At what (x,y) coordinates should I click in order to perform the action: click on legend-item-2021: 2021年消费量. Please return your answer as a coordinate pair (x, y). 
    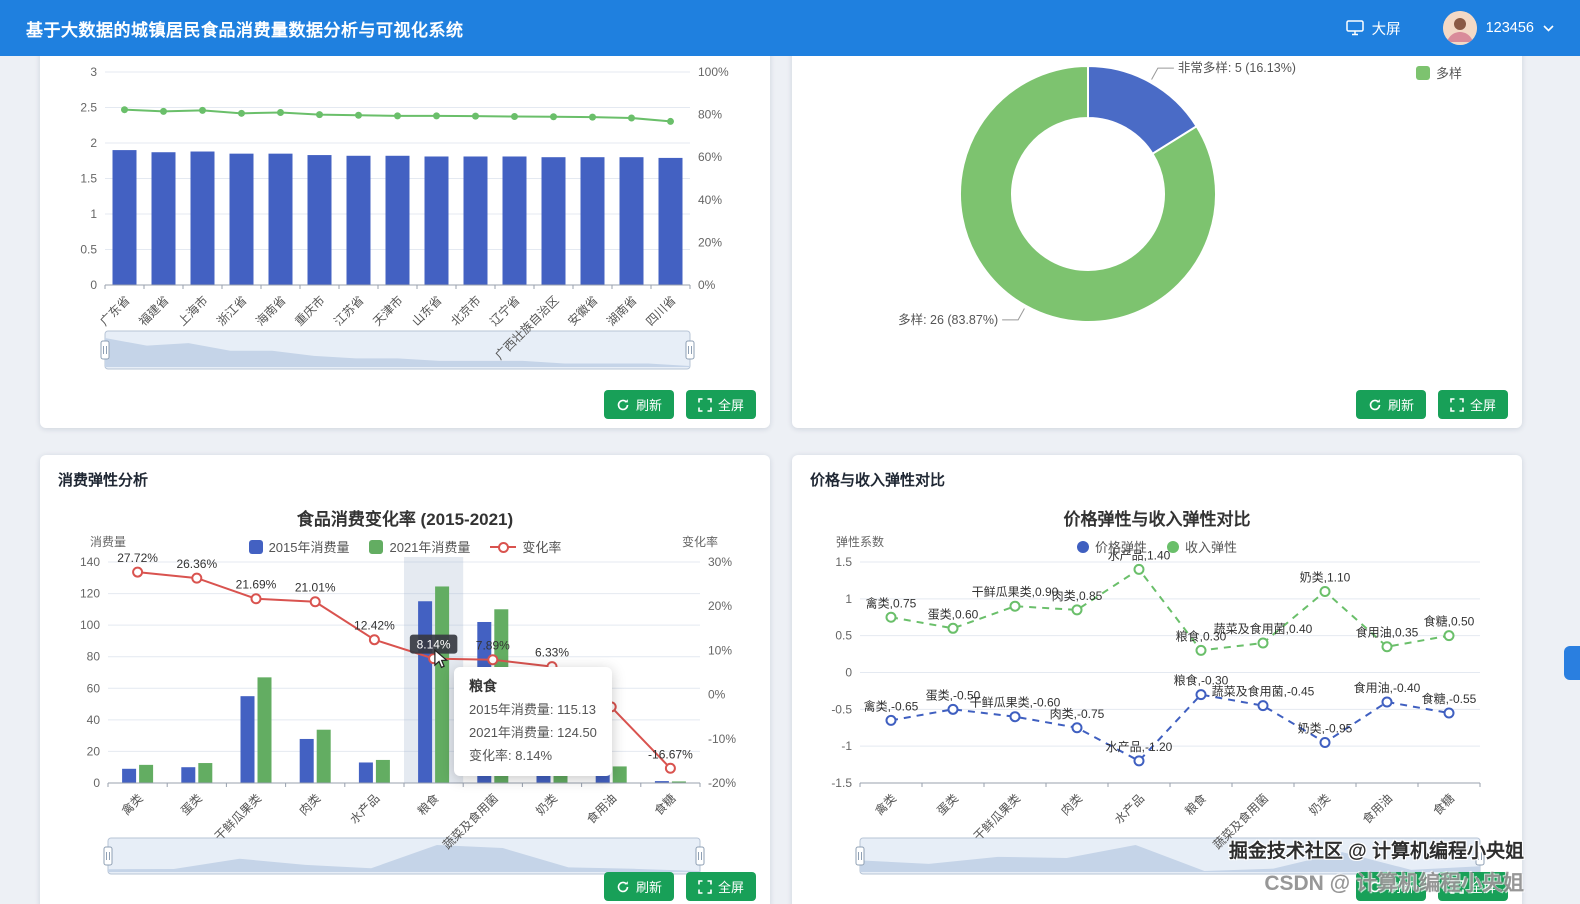
    Looking at the image, I should click on (419, 546).